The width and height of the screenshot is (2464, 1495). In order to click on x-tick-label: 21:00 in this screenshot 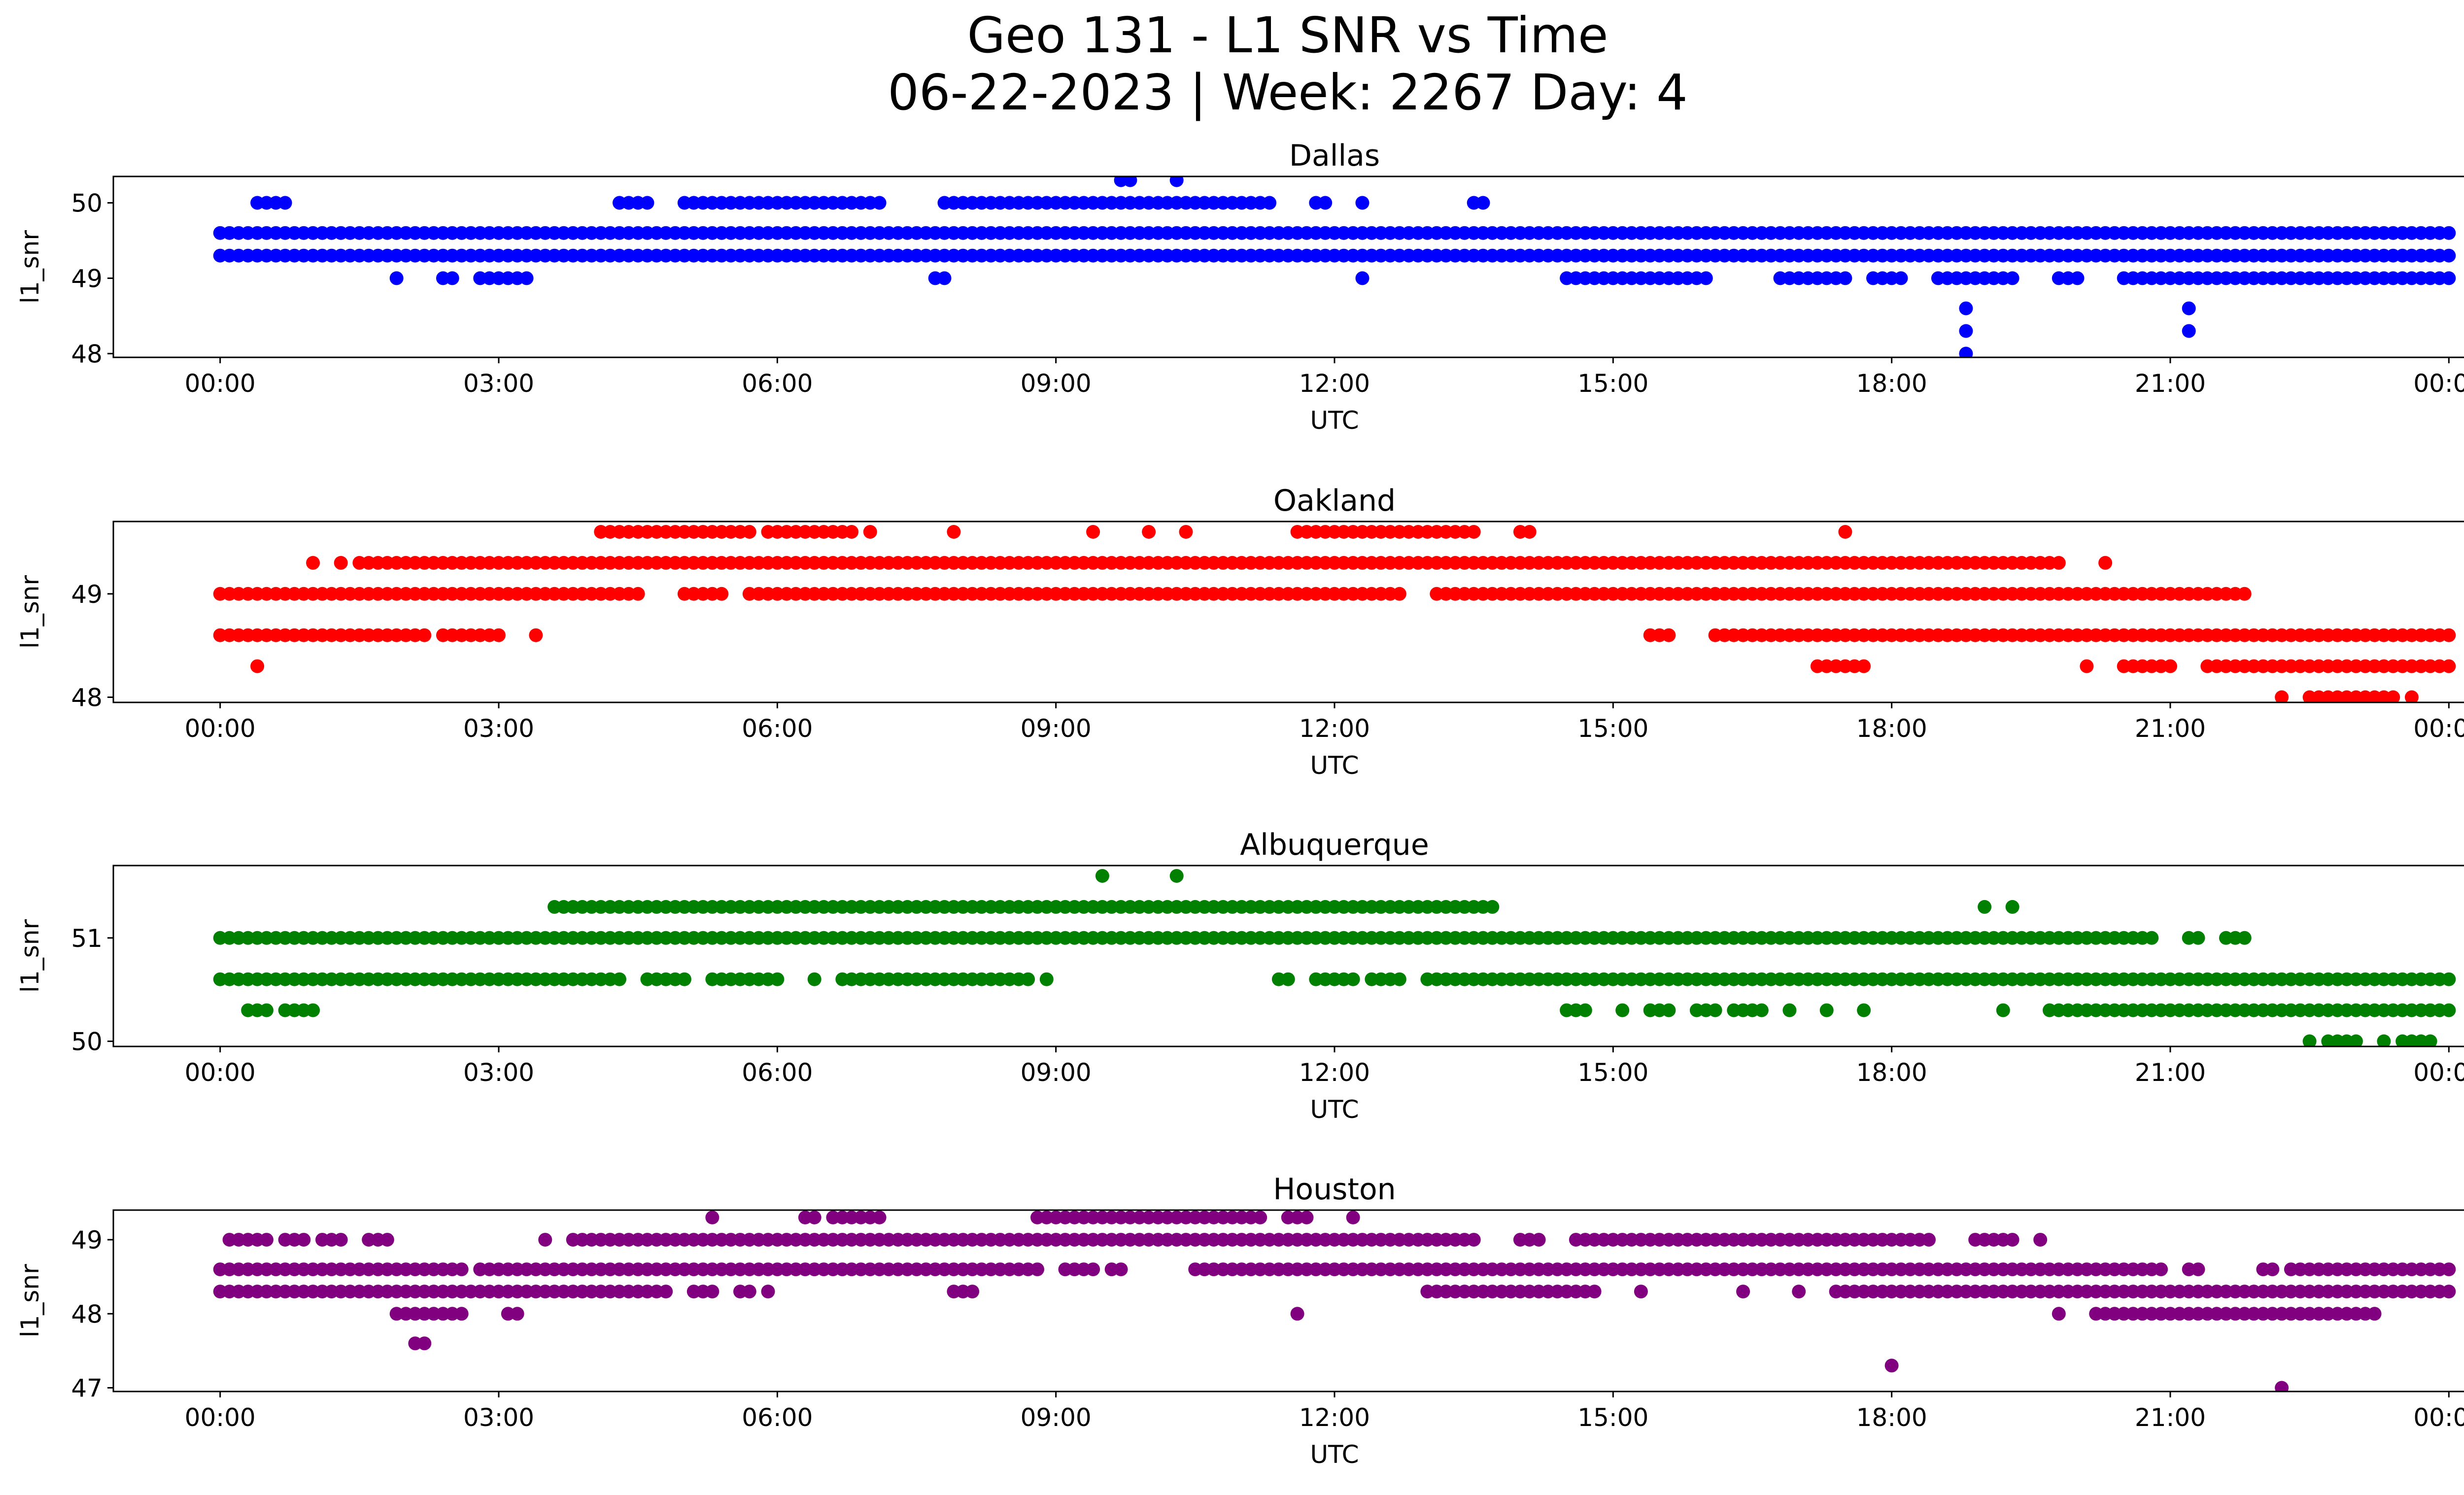, I will do `click(2170, 728)`.